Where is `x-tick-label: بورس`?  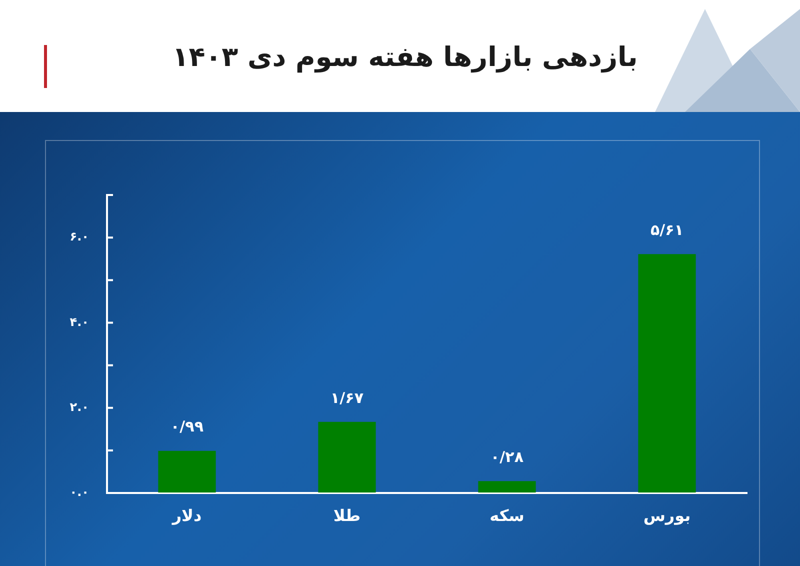 x-tick-label: بورس is located at coordinates (667, 515).